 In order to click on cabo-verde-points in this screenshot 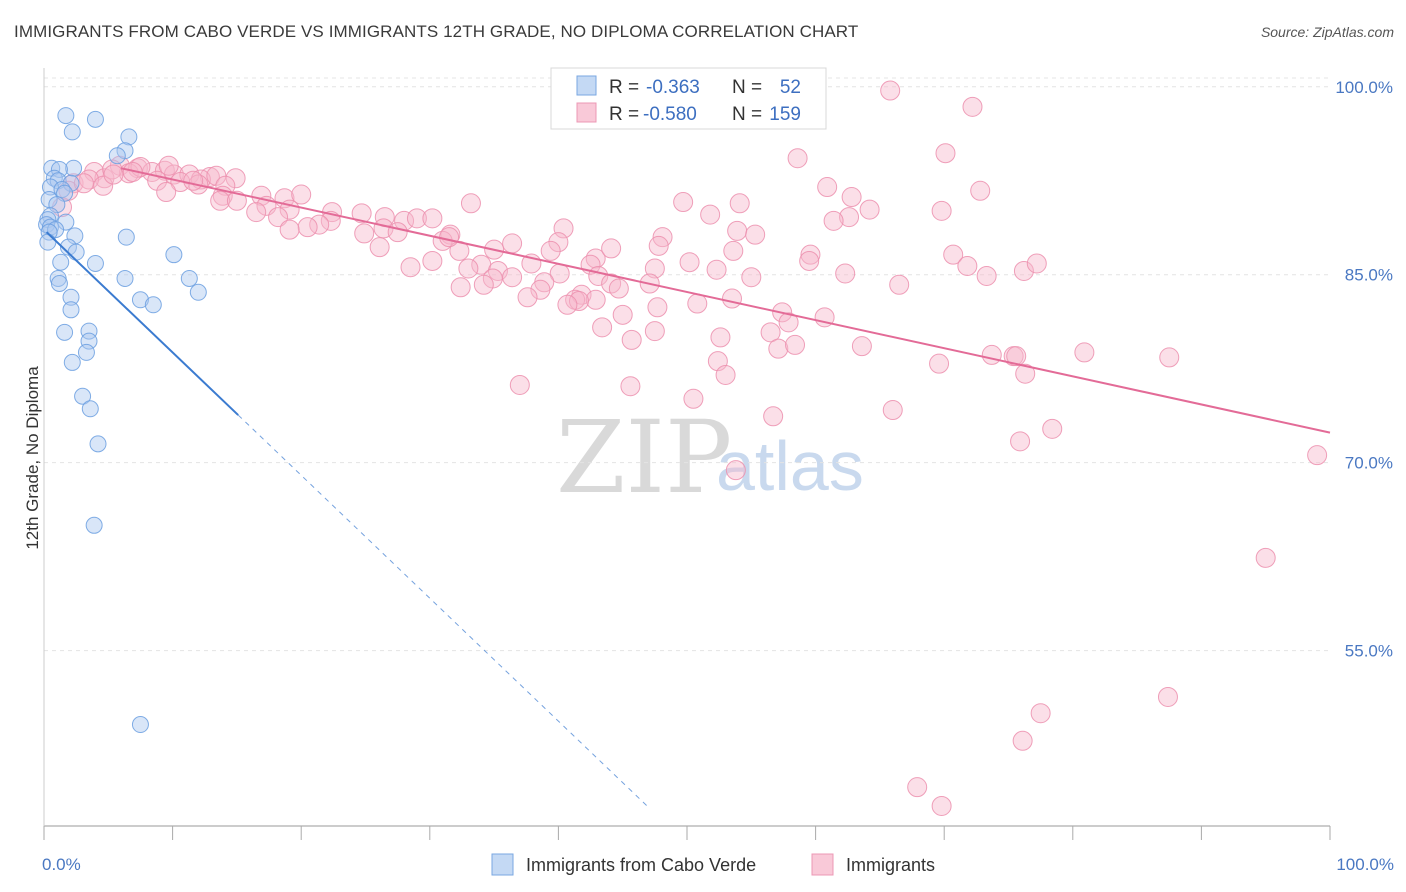, I will do `click(122, 420)`.